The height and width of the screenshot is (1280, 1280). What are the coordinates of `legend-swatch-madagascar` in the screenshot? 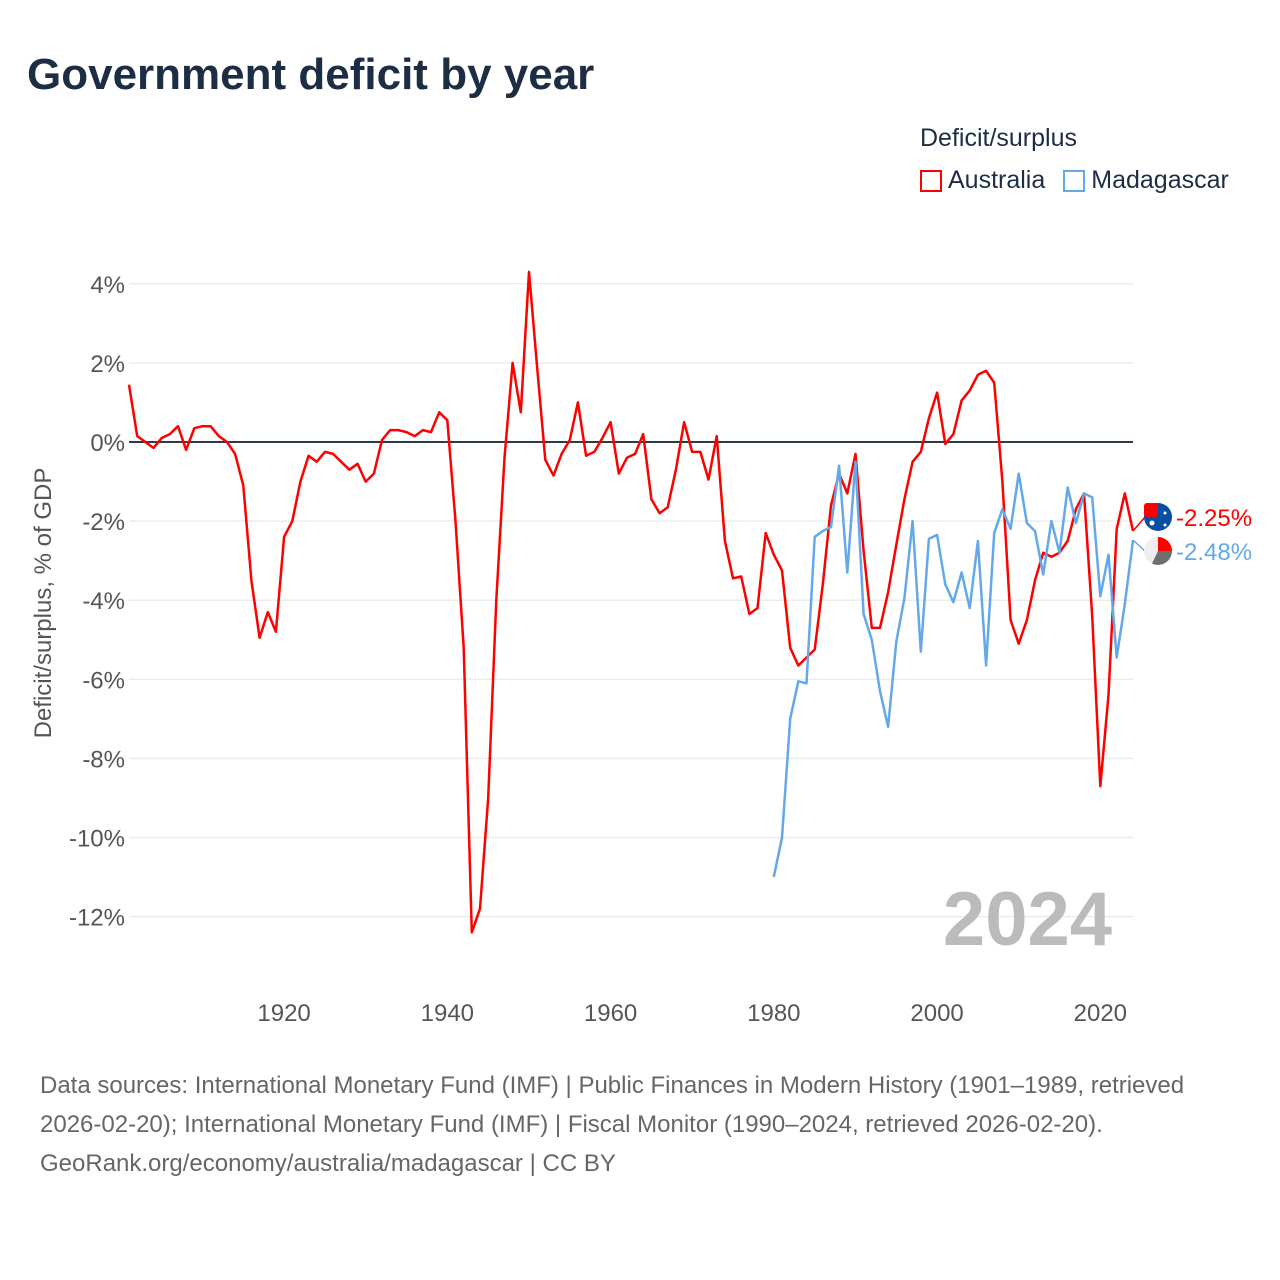 It's located at (1074, 180).